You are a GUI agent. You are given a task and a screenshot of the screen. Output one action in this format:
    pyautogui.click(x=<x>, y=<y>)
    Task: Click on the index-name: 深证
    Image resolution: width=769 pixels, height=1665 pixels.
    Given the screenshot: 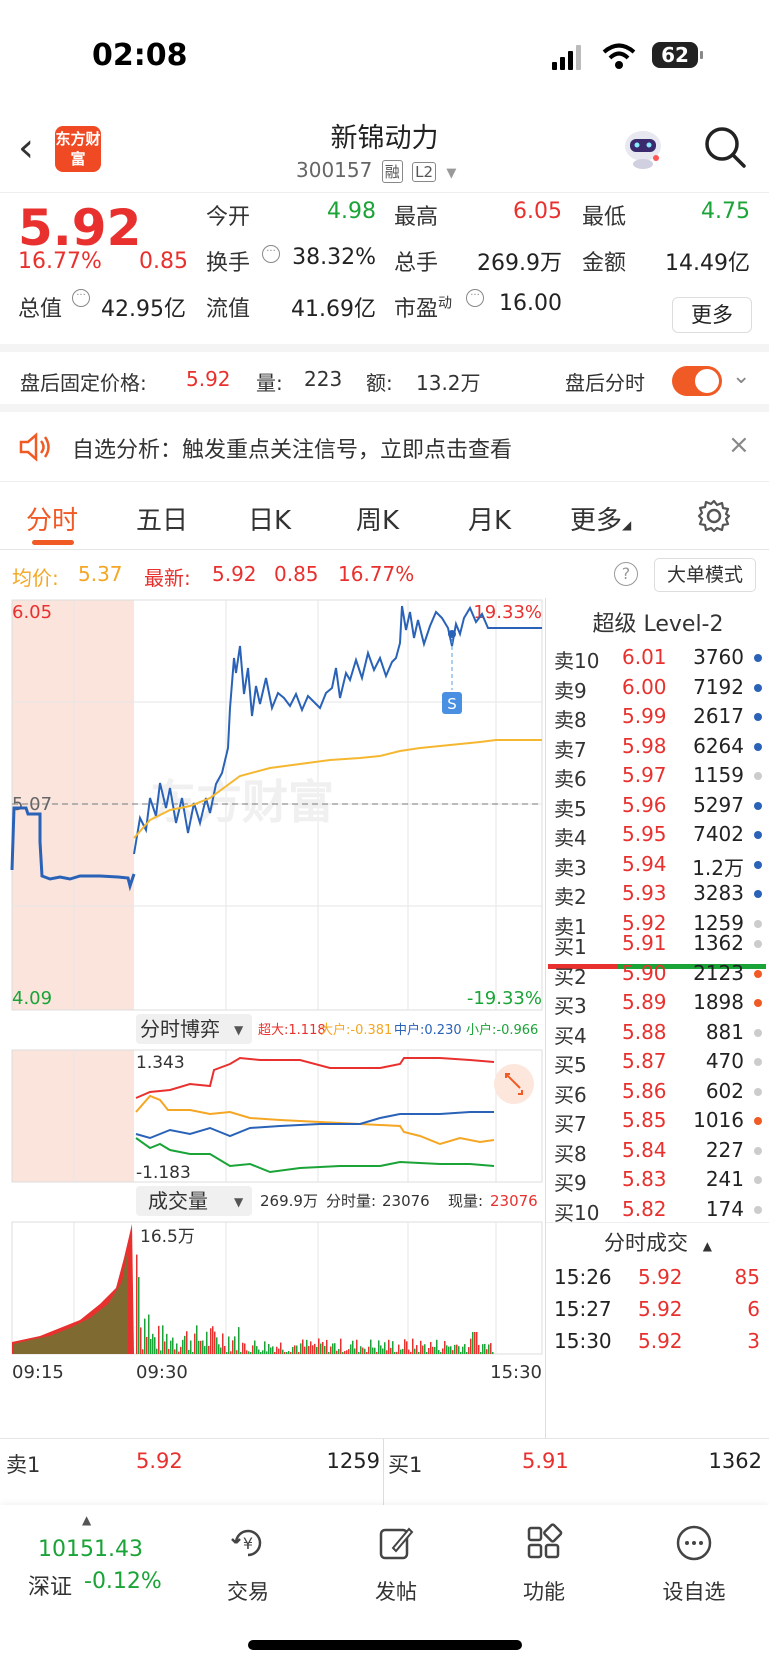 What is the action you would take?
    pyautogui.click(x=50, y=1587)
    